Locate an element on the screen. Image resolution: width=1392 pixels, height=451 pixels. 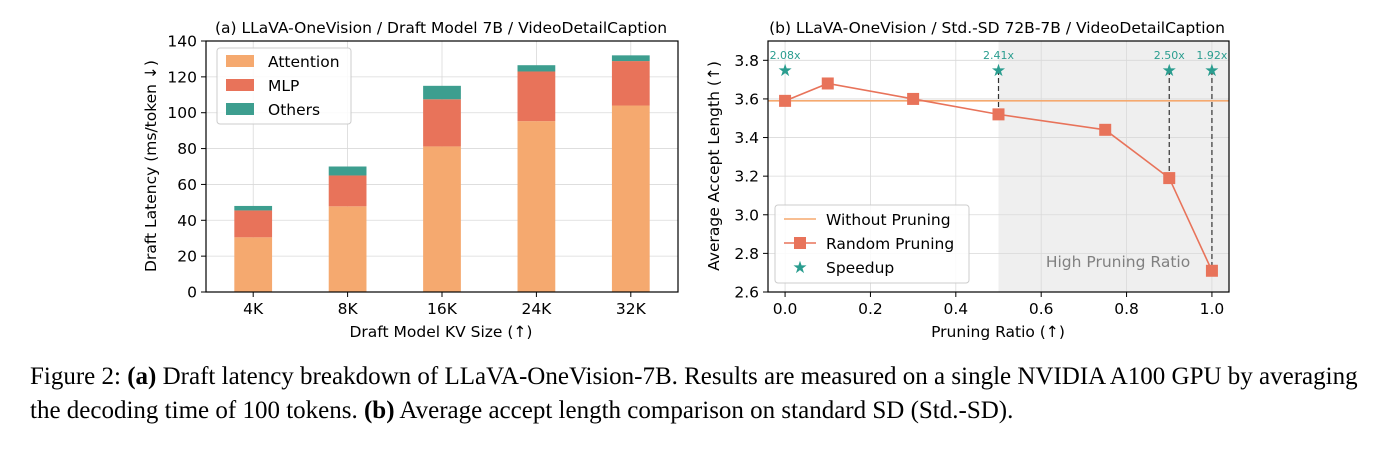
chart-b-xtick-label: 0.0 is located at coordinates (785, 309).